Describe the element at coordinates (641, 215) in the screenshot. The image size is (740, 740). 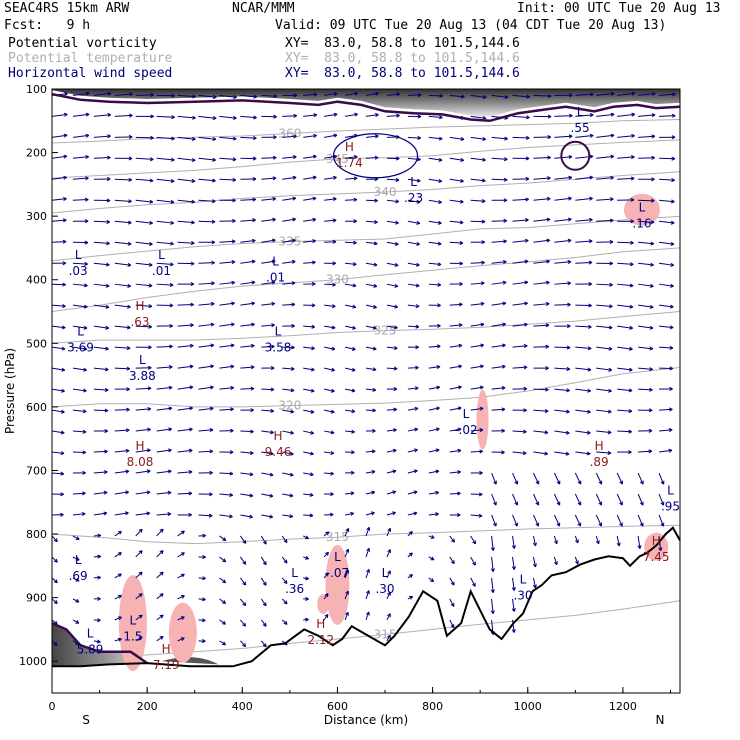
I see `extremum-label: L .16` at that location.